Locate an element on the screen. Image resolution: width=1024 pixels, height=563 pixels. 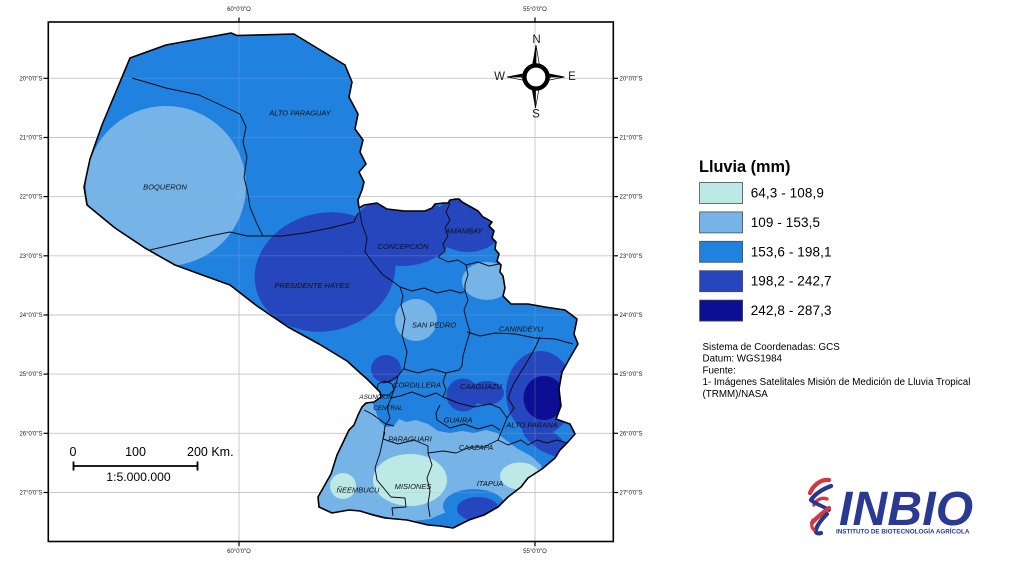
svg-text: CAAZAPA is located at coordinates (476, 447).